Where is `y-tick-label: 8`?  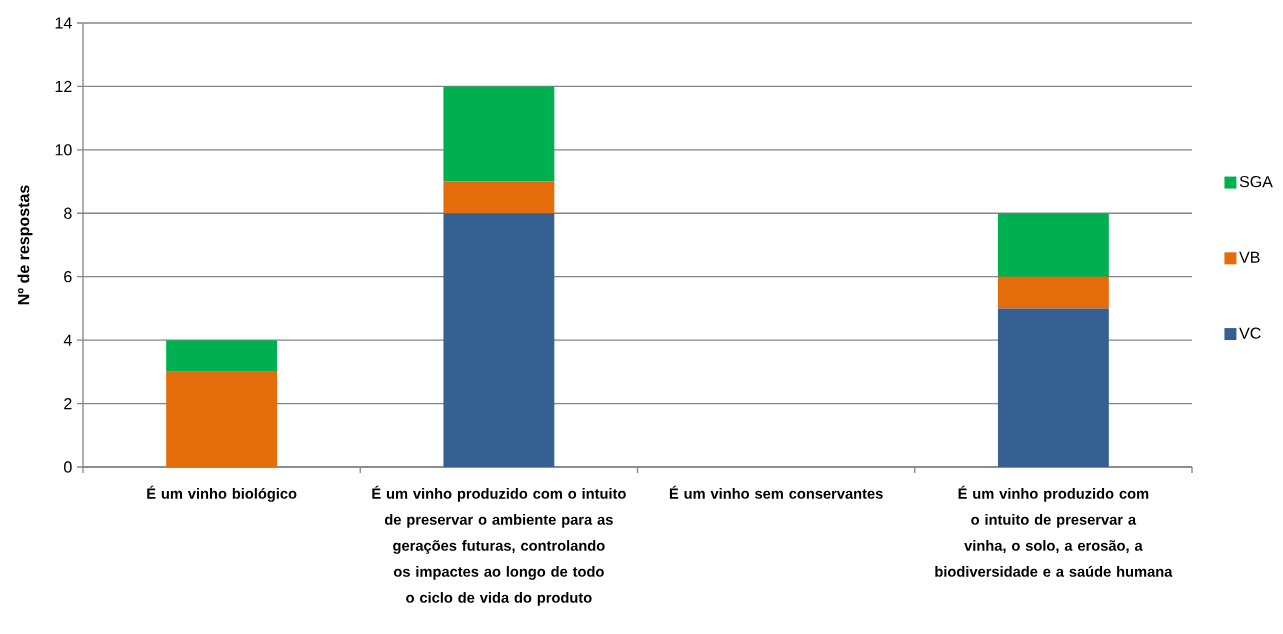 y-tick-label: 8 is located at coordinates (68, 213).